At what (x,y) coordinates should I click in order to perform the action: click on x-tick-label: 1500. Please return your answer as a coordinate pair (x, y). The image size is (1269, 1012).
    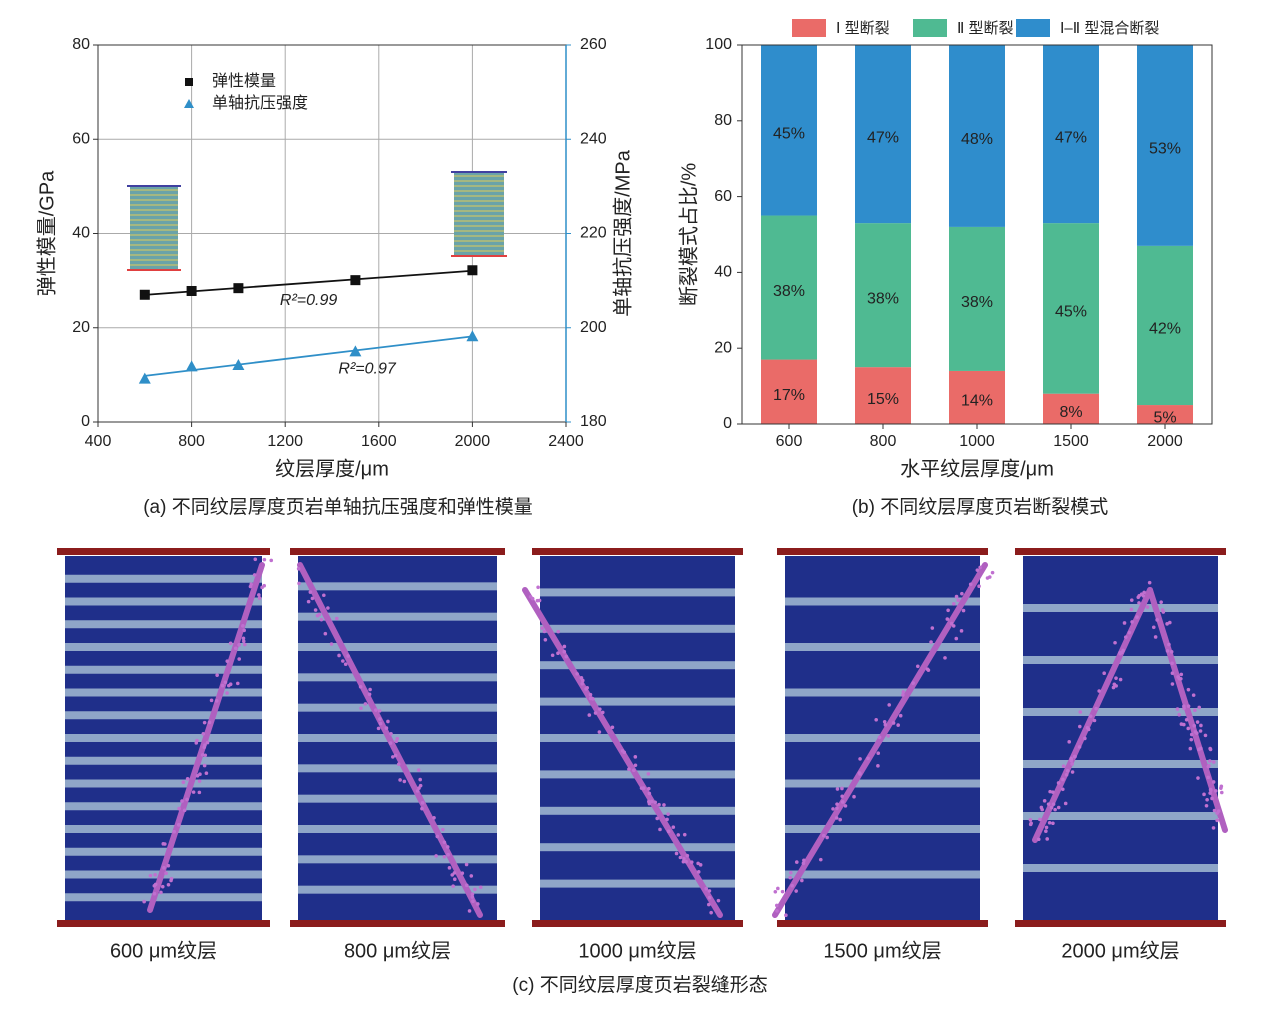
    Looking at the image, I should click on (1071, 441).